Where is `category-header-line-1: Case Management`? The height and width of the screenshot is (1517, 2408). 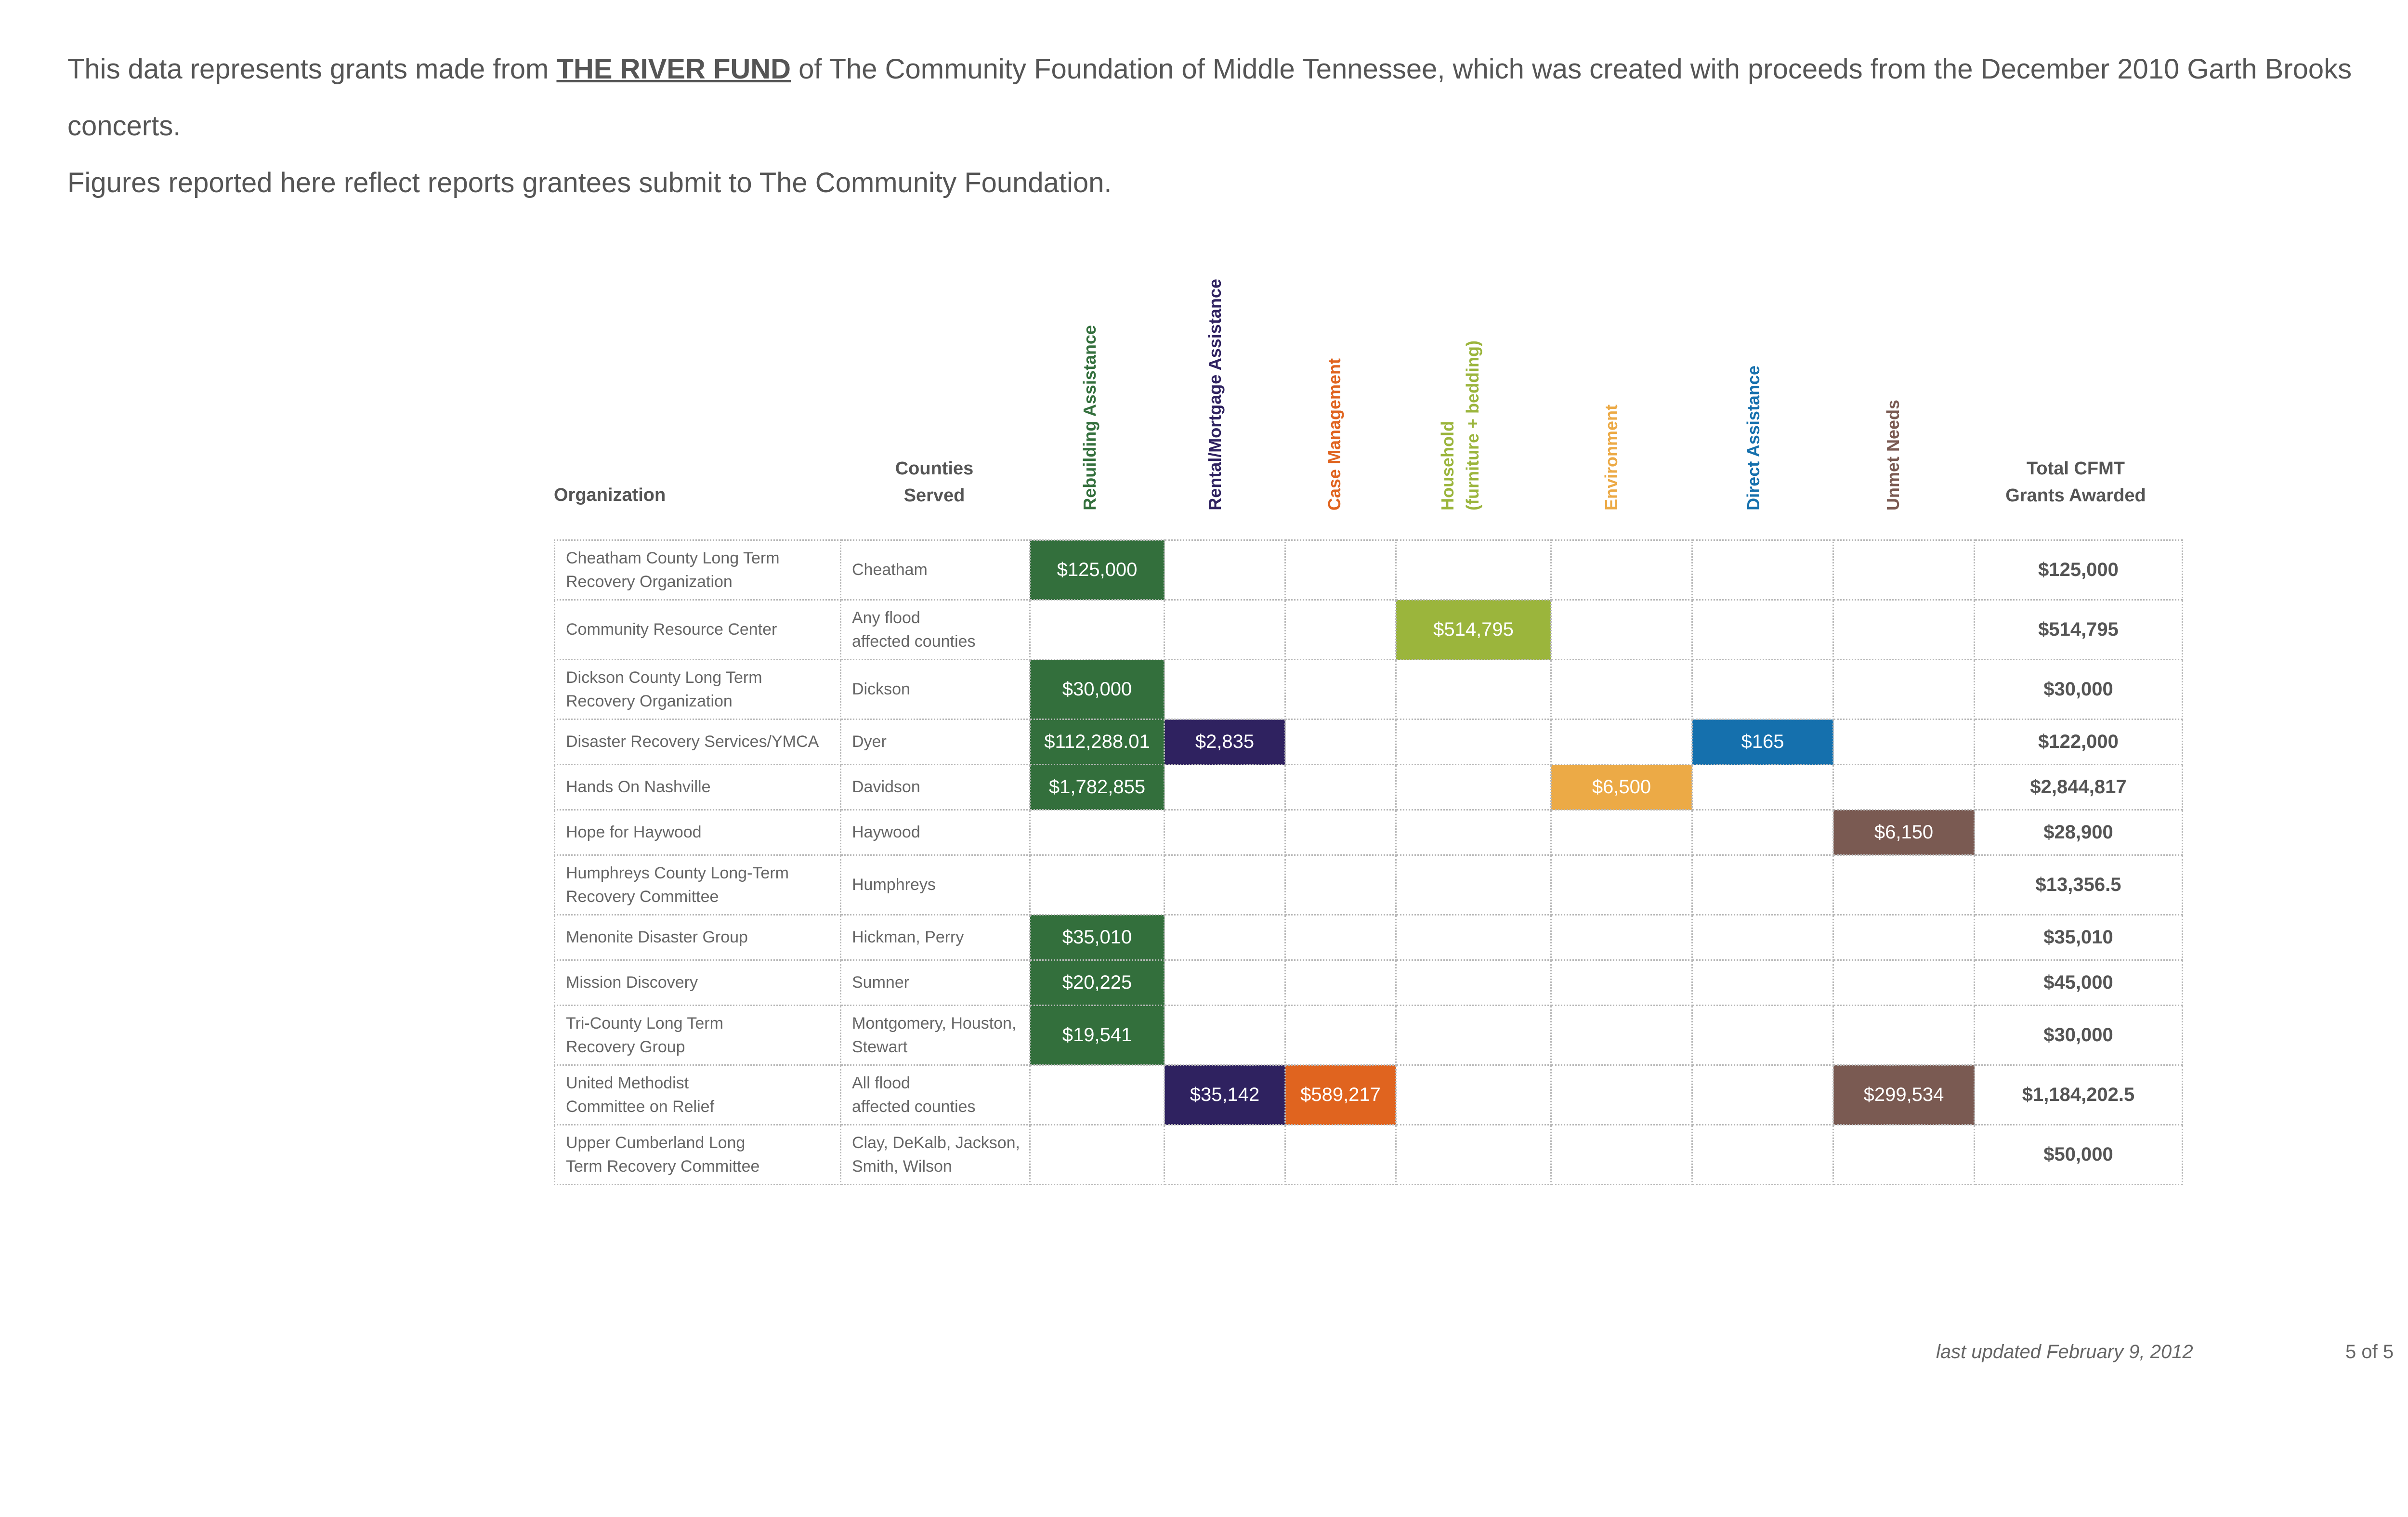 category-header-line-1: Case Management is located at coordinates (1334, 434).